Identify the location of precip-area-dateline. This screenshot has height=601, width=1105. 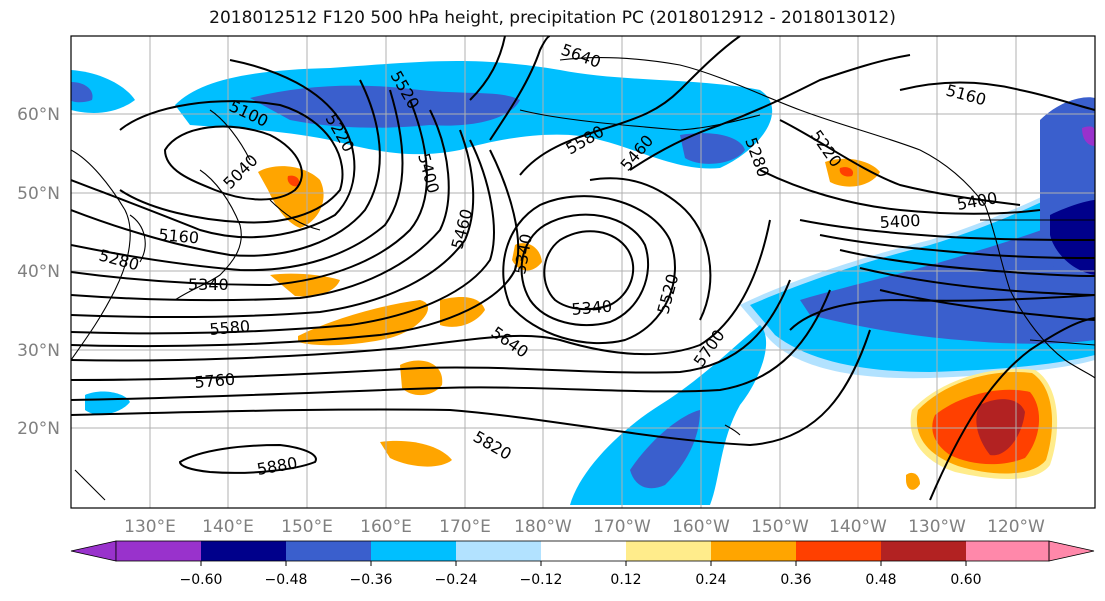
(527, 257).